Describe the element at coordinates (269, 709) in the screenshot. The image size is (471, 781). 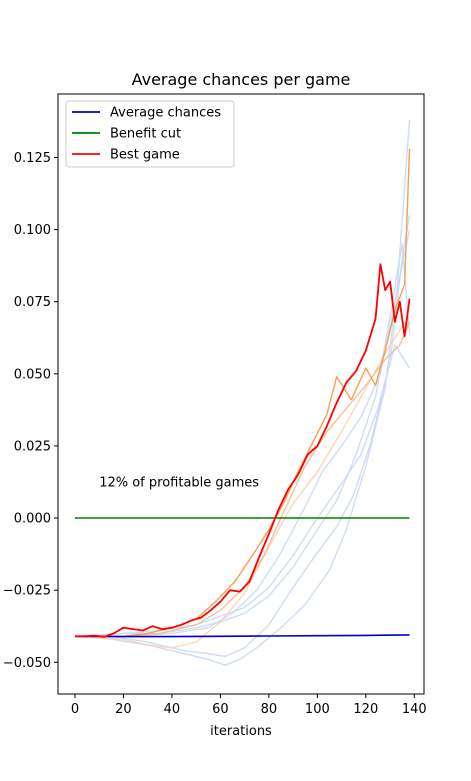
I see `x-tick-label: 80` at that location.